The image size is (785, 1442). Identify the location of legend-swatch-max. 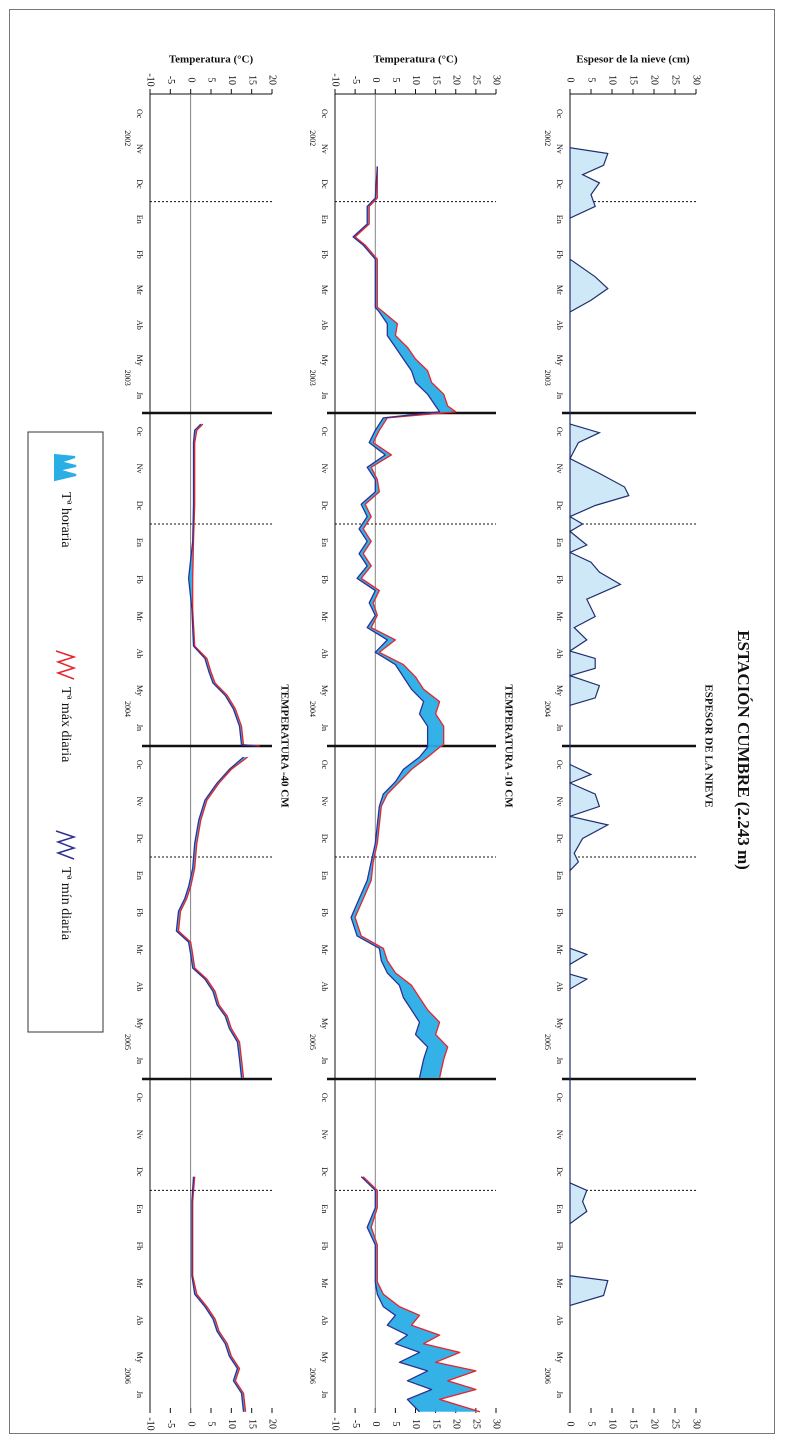
(66, 665).